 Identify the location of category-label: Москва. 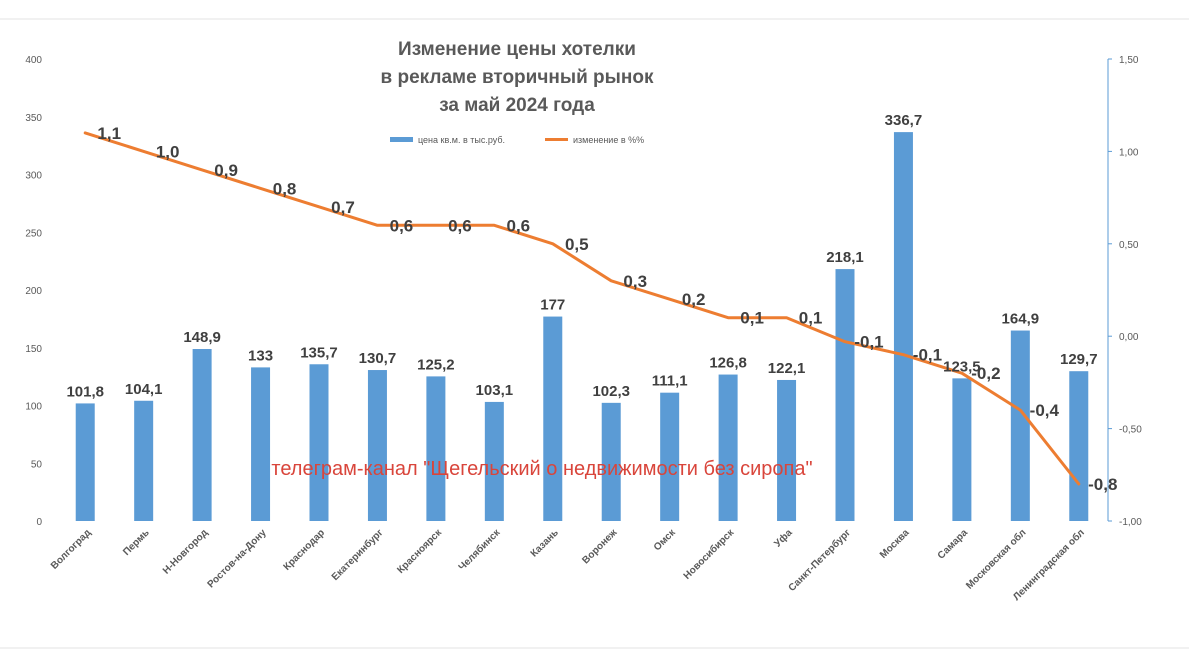
(895, 544).